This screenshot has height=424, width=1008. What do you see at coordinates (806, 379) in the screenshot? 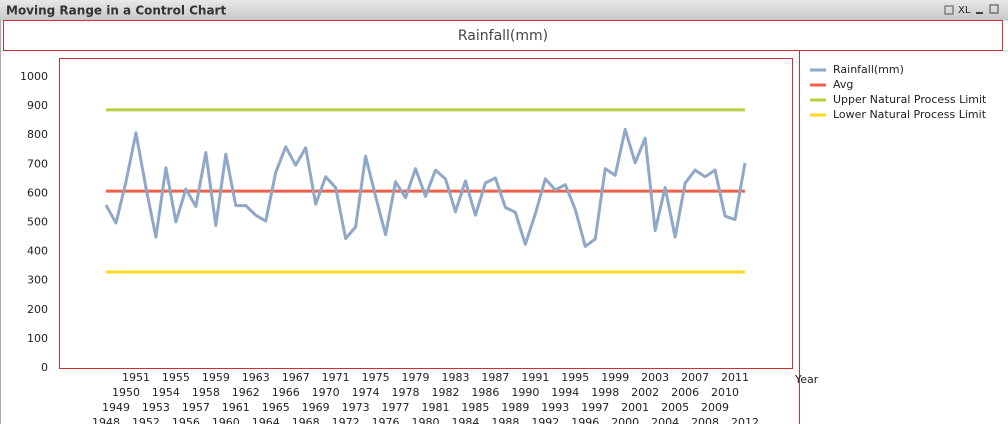
I see `x-axis-label: Year` at bounding box center [806, 379].